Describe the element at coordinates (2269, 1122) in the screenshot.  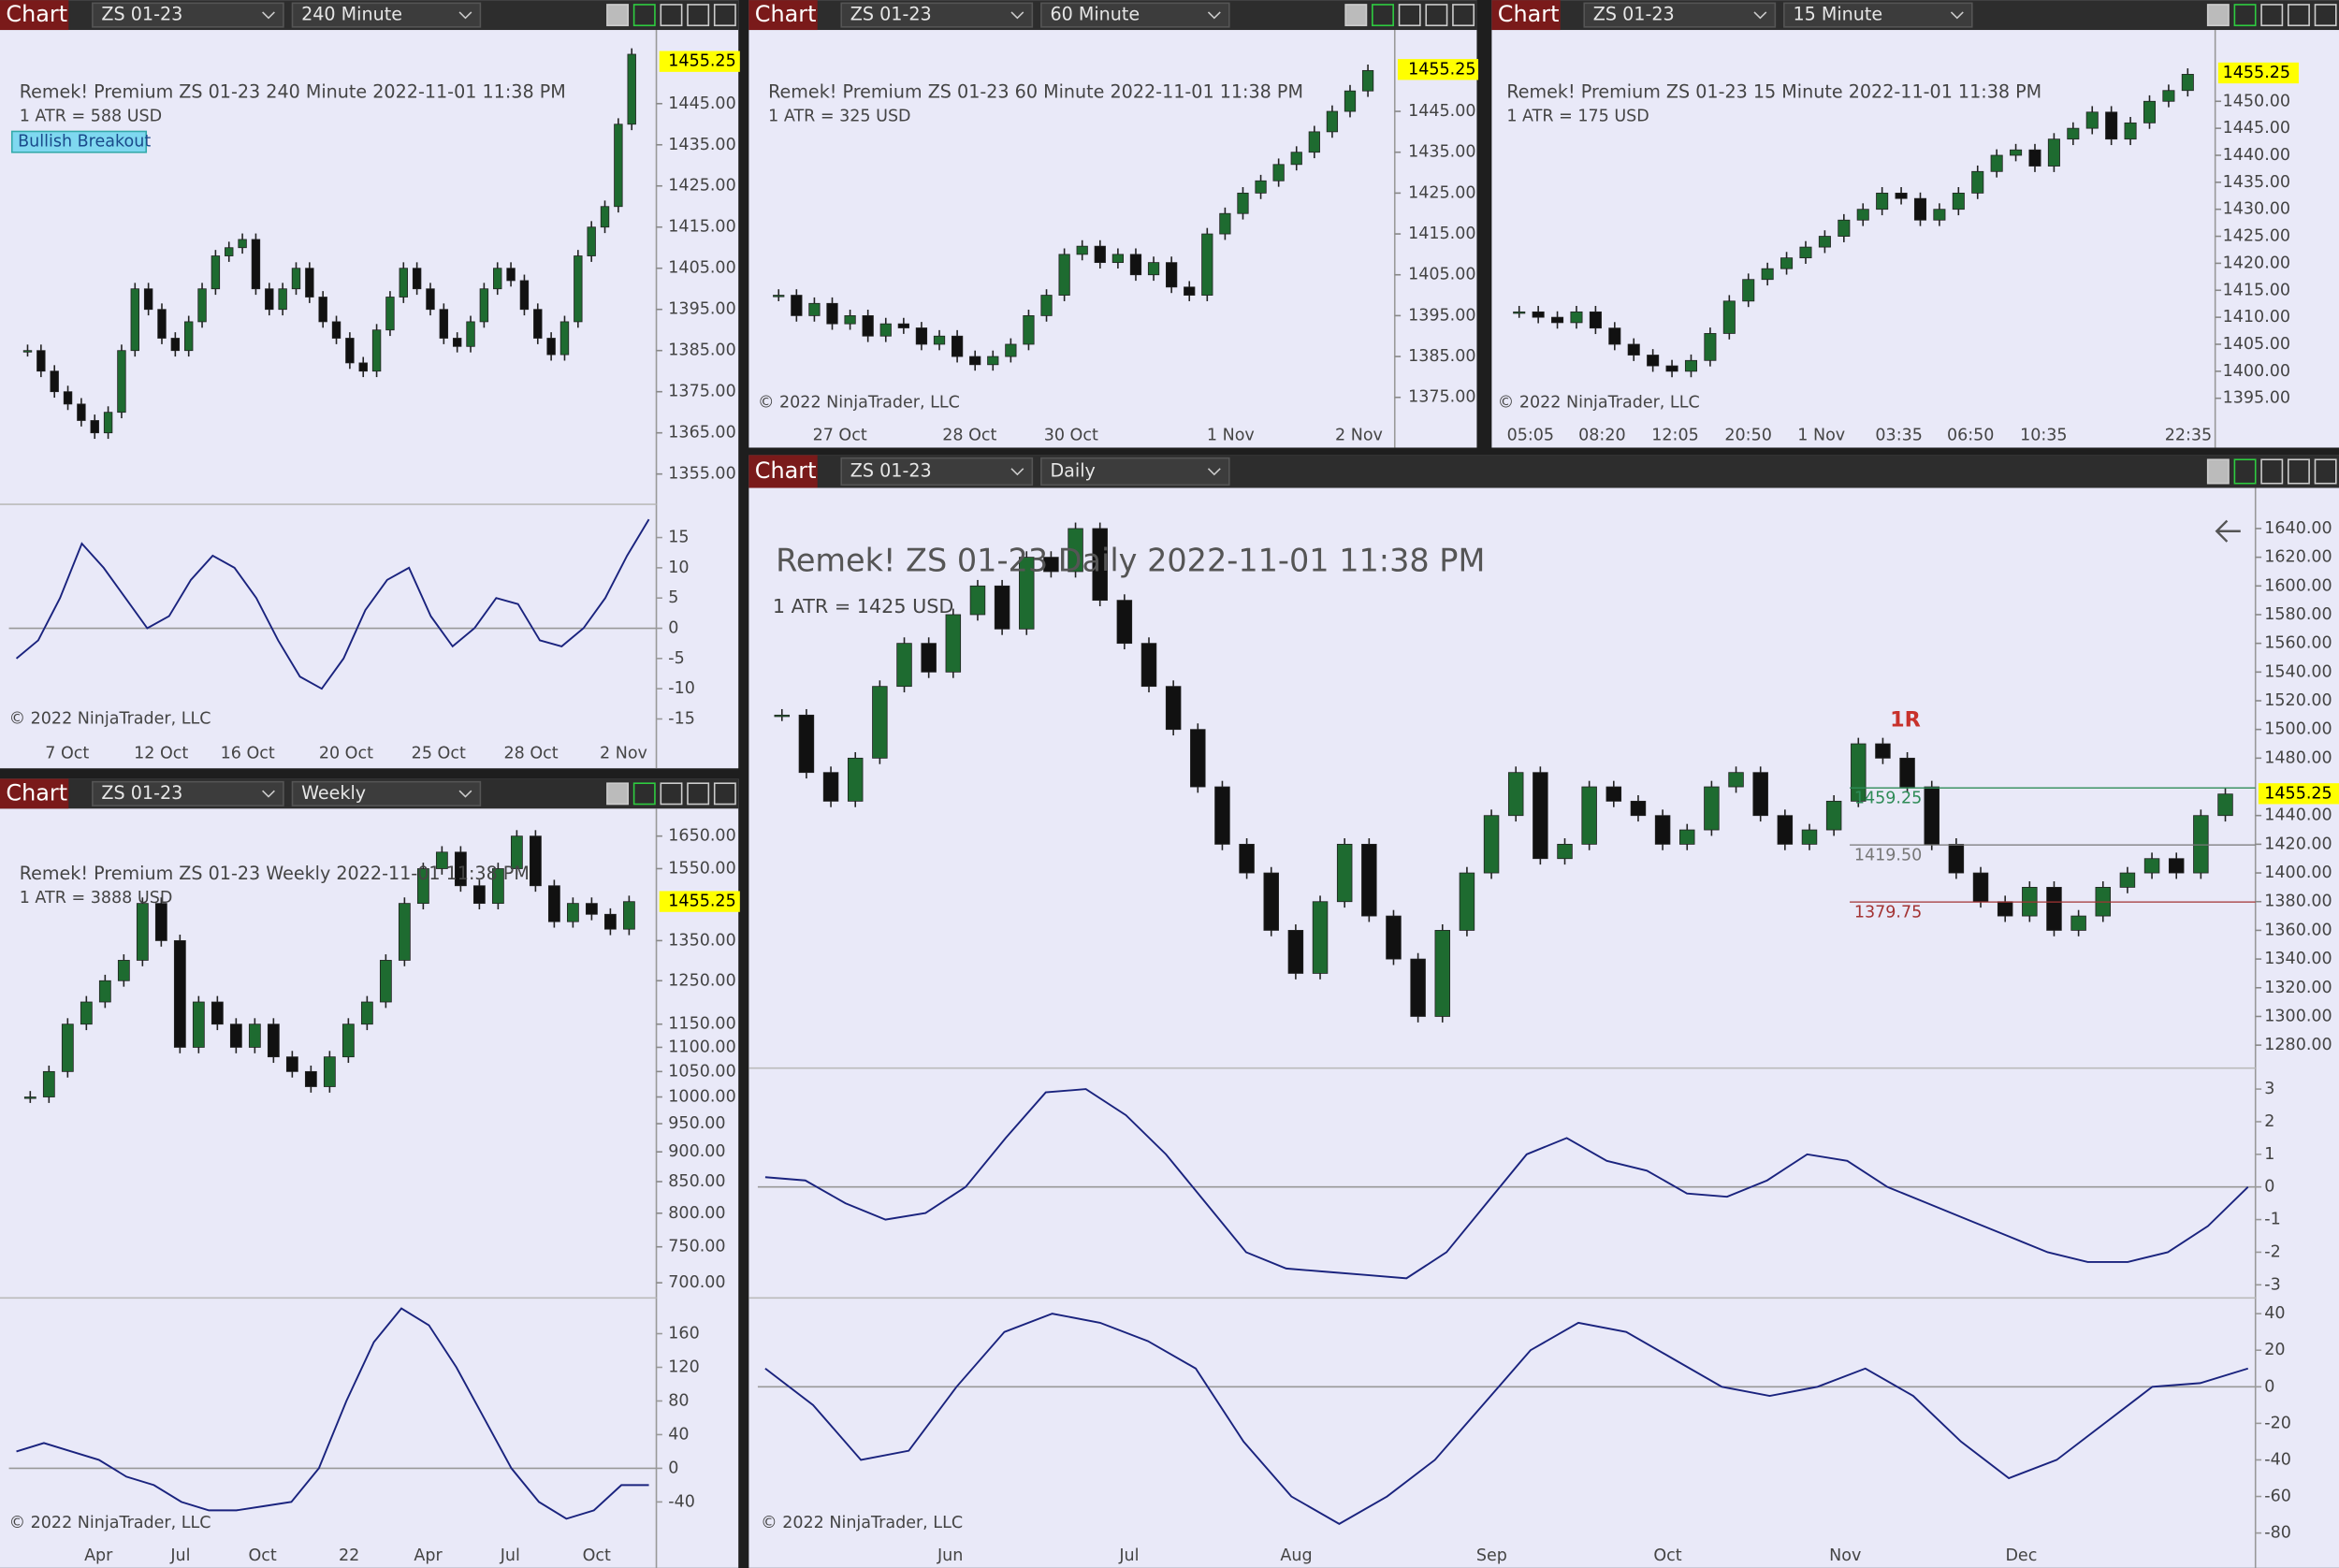
I see `indicator-tick-label: 2` at that location.